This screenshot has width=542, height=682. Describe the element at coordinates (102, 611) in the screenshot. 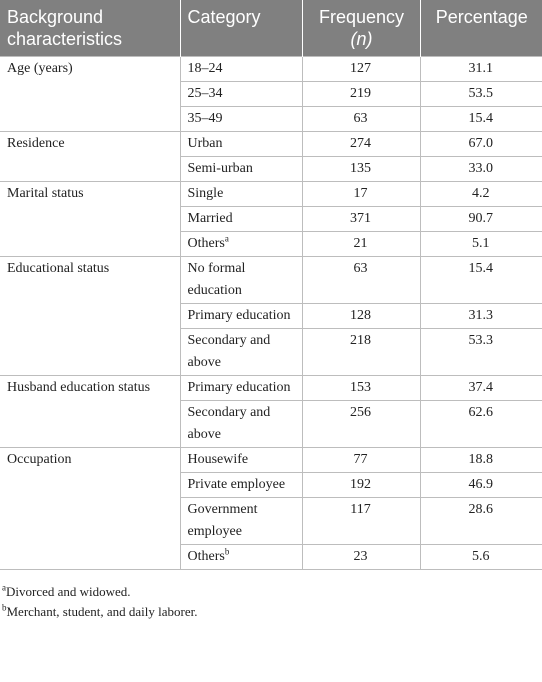

I see `footnote-text: Merchant, student, and daily laborer.` at that location.